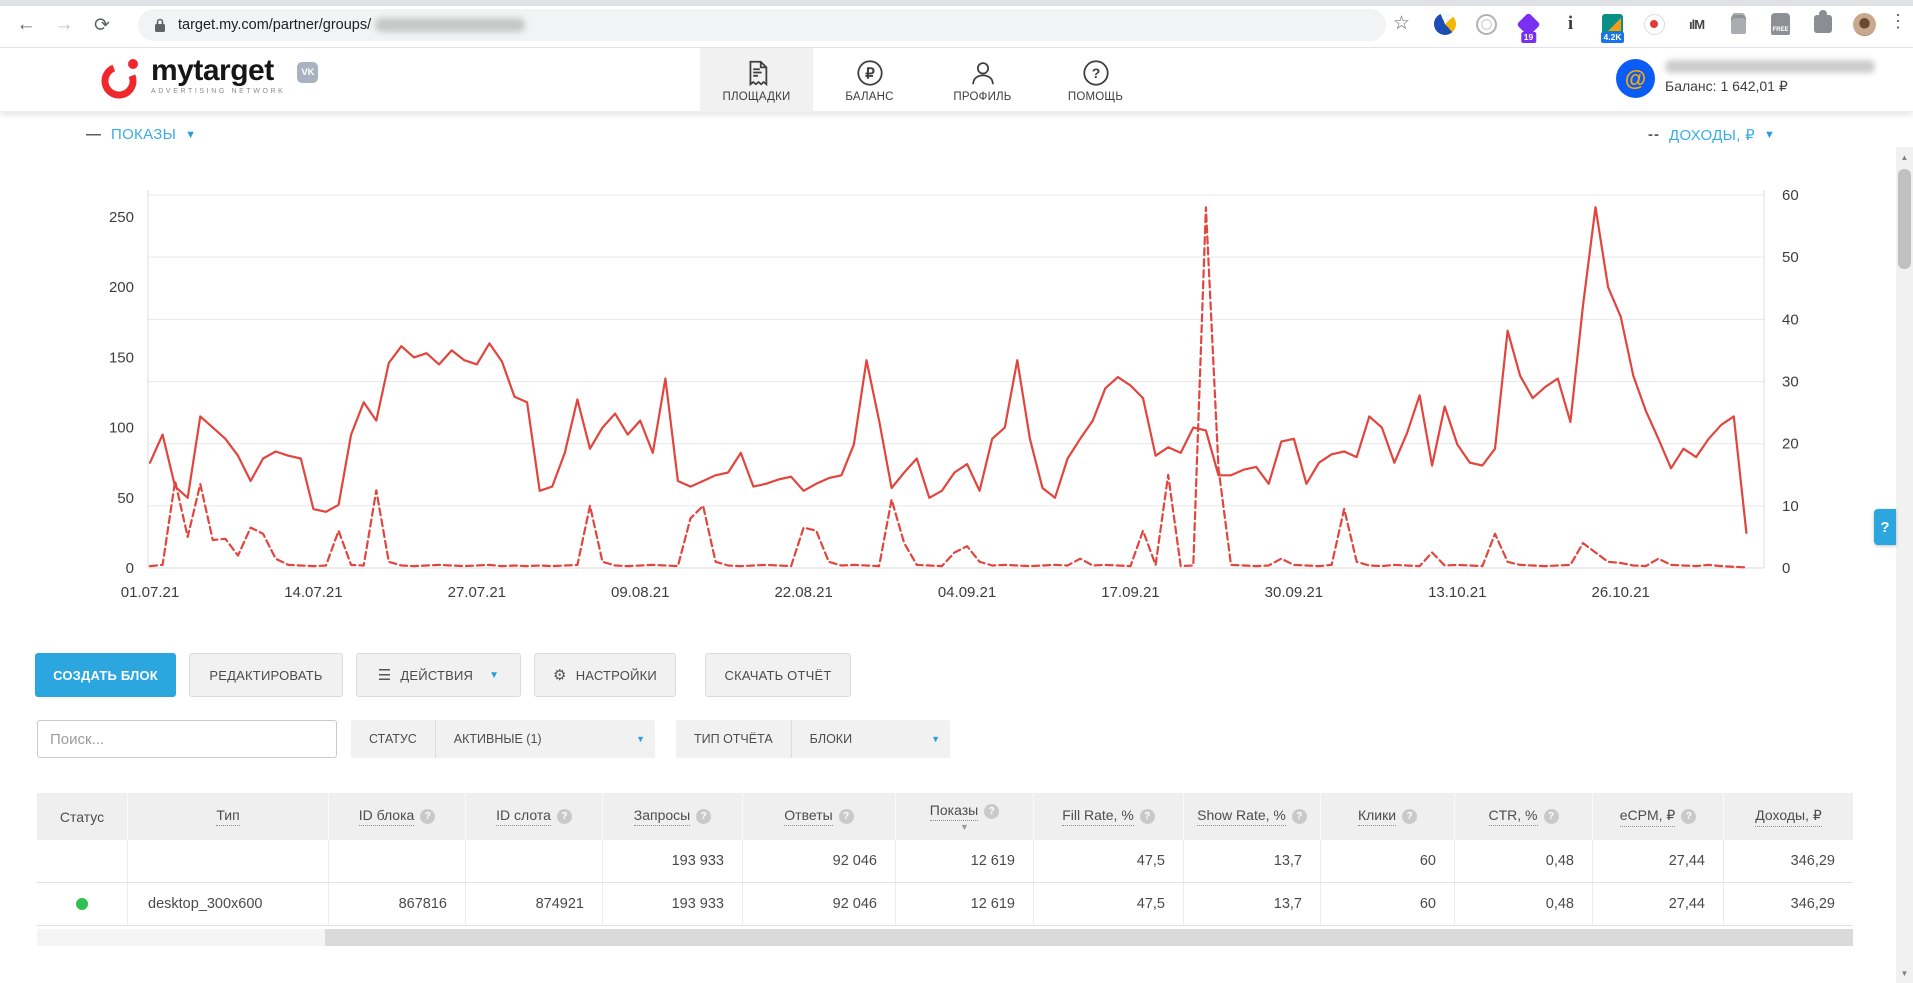  Describe the element at coordinates (1551, 816) in the screenshot. I see `help-icon-ctr: ?` at that location.